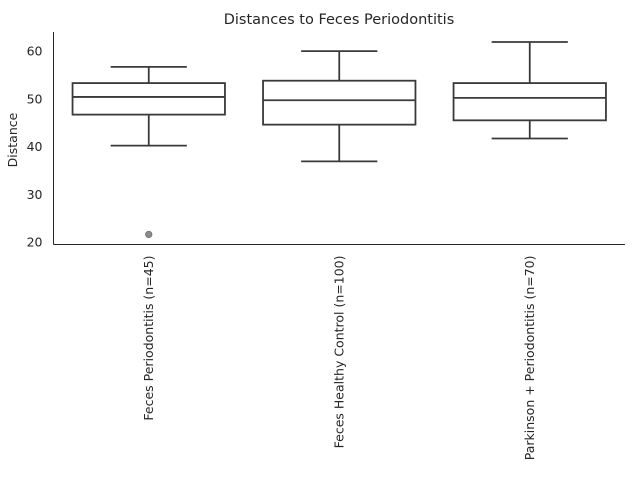  I want to click on x-tick-label: Feces Periodontitis (n=45), so click(148, 338).